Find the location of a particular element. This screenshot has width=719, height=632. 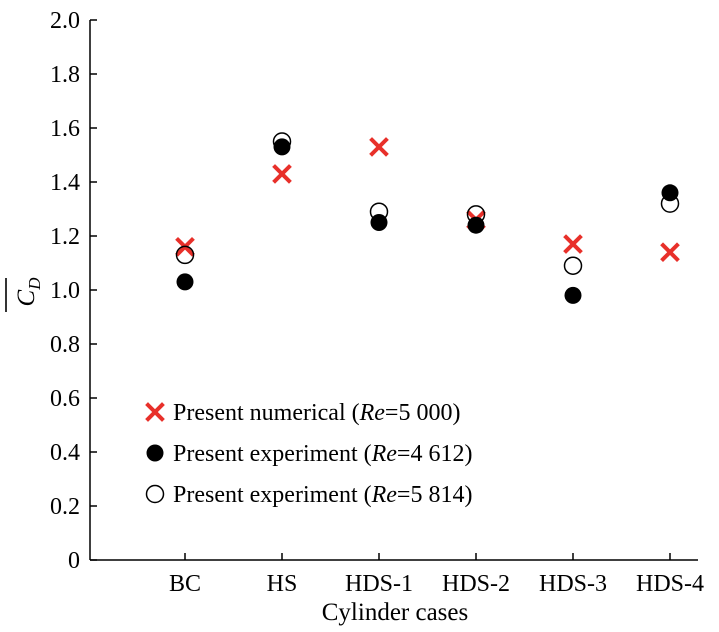

legend-item-exp5814: Present experiment (Re=5 814) is located at coordinates (308, 495).